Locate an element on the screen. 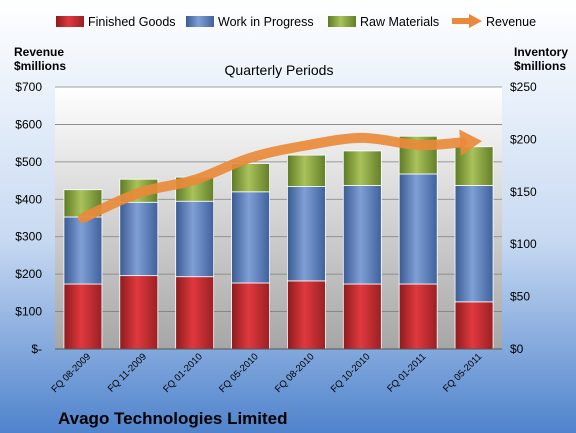  right-axis-title-line2: $millions is located at coordinates (540, 66).